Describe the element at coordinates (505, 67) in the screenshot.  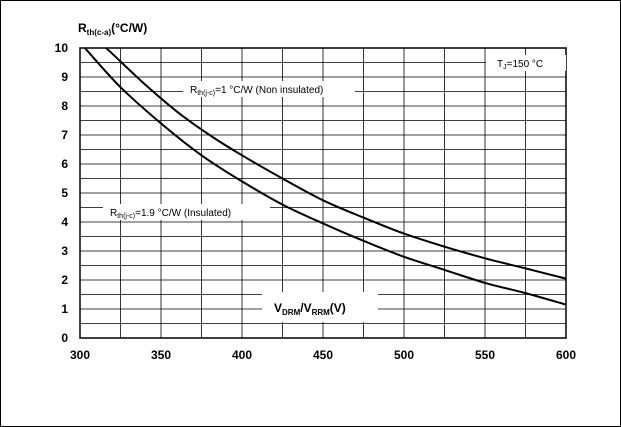
I see `condition-sub: J` at that location.